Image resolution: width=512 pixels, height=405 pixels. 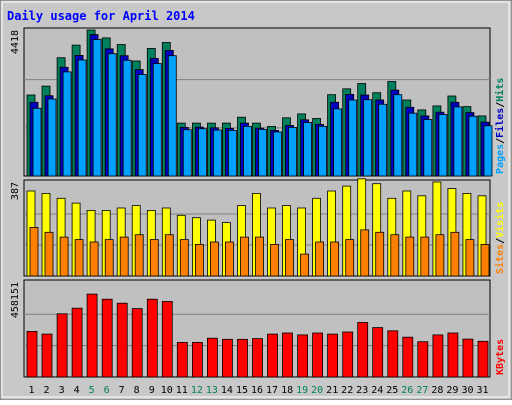 I want to click on x-tick-label: 10, so click(x=167, y=390).